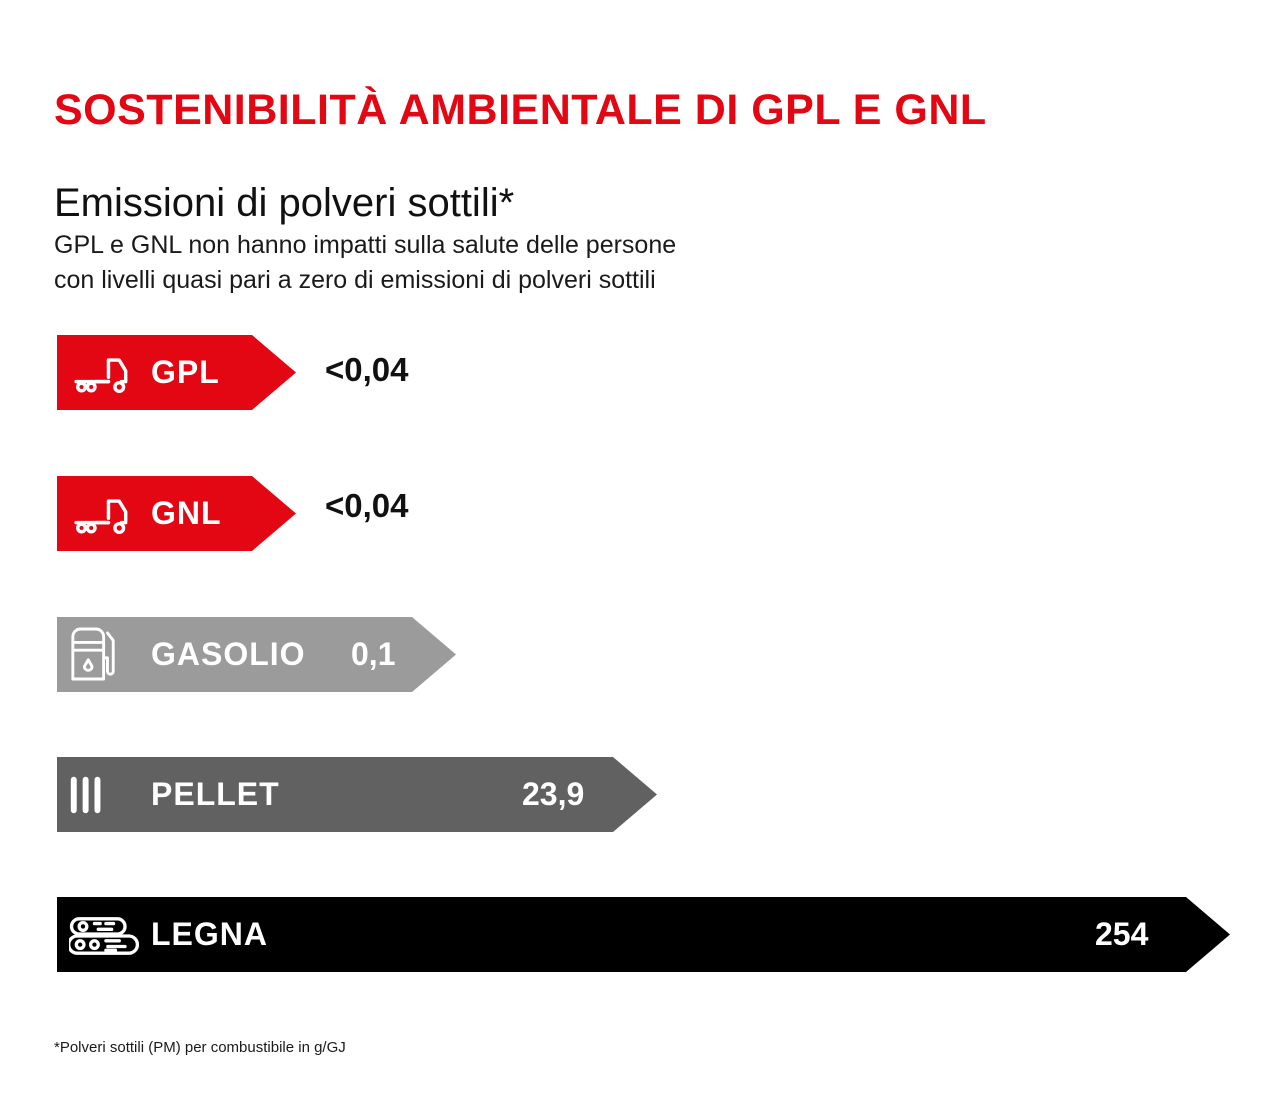 This screenshot has height=1118, width=1280. Describe the element at coordinates (357, 794) in the screenshot. I see `bar-pellet: PELLET 23,9` at that location.